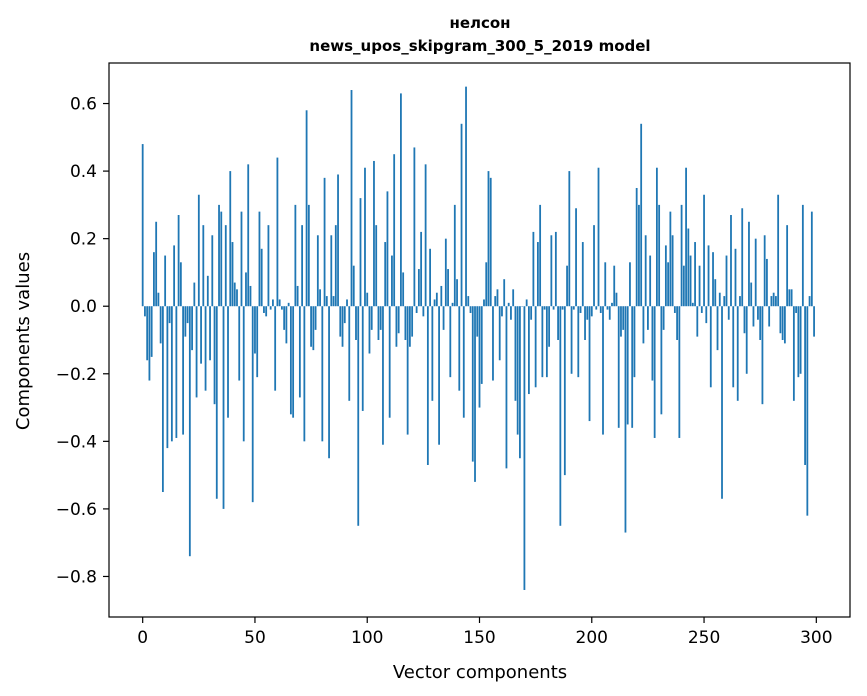 Image resolution: width=867 pixels, height=696 pixels. I want to click on y-axis-ticks: 0.6 0.4 0.2 0.0 −0.2 −0.4 −0.6 −0.8, so click(82, 341).